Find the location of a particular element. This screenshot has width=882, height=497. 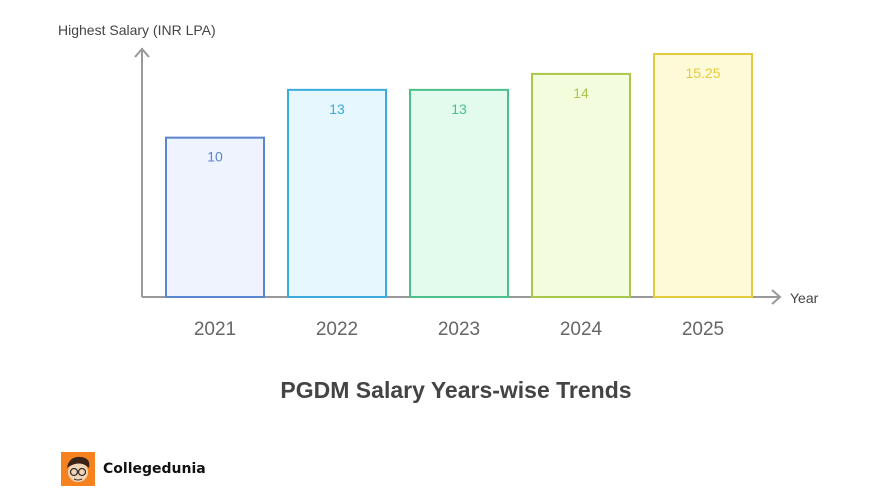

x-axis-arrow-icon is located at coordinates (776, 297).